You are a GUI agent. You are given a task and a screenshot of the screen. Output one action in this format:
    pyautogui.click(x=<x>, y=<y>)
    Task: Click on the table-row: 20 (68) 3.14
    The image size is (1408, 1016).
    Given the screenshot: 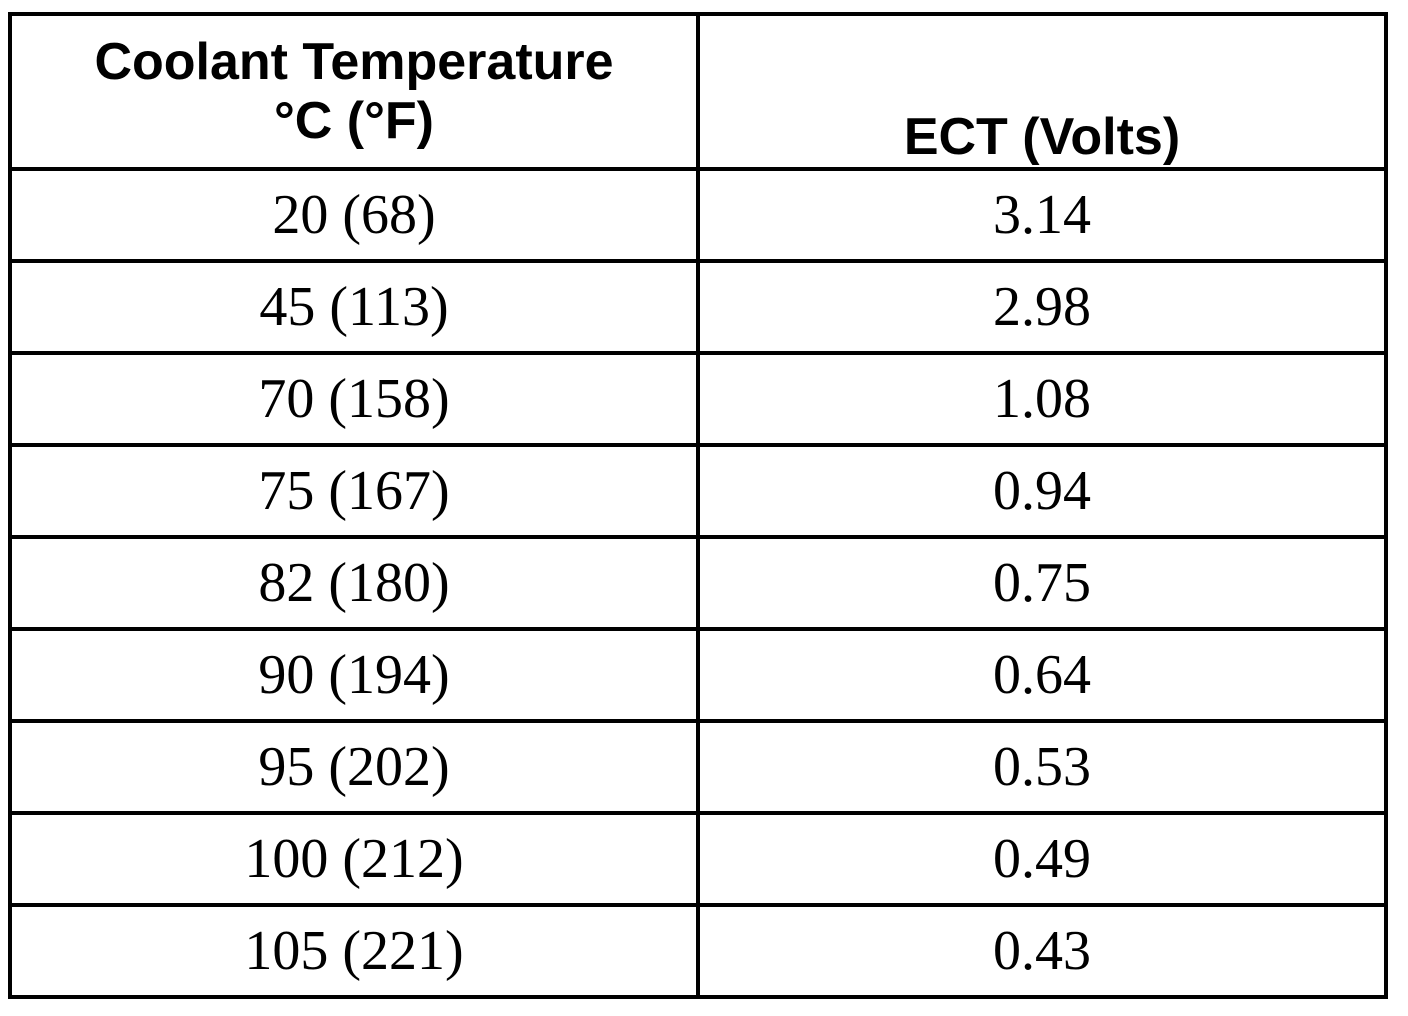 What is the action you would take?
    pyautogui.click(x=698, y=215)
    